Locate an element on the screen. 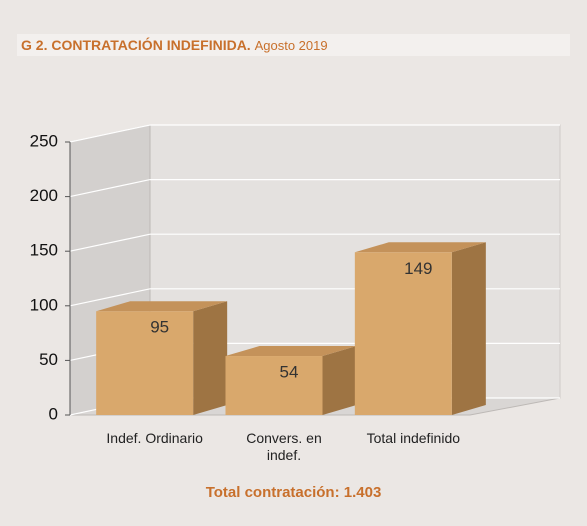 This screenshot has height=526, width=587. data-label: 54 is located at coordinates (289, 372).